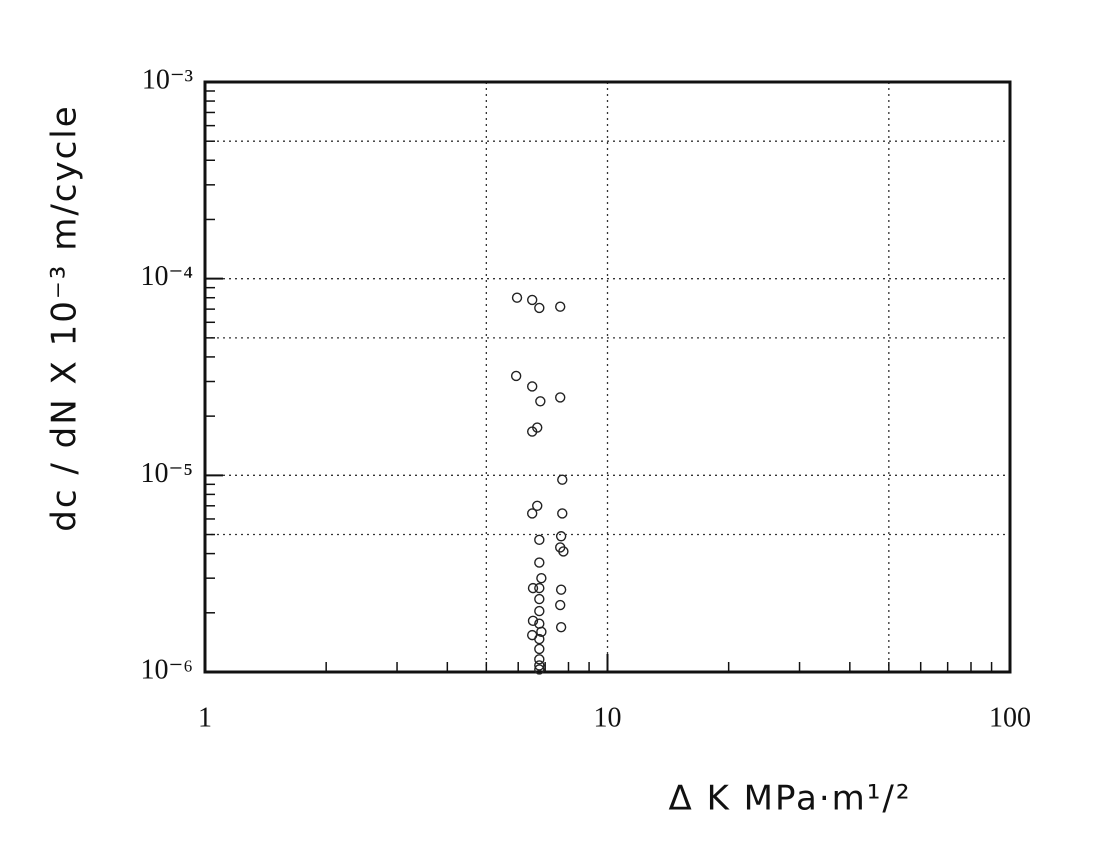 Image resolution: width=1109 pixels, height=853 pixels. Describe the element at coordinates (65, 317) in the screenshot. I see `y-axis-label: dc / dN X 10⁻³ m/cycle` at that location.